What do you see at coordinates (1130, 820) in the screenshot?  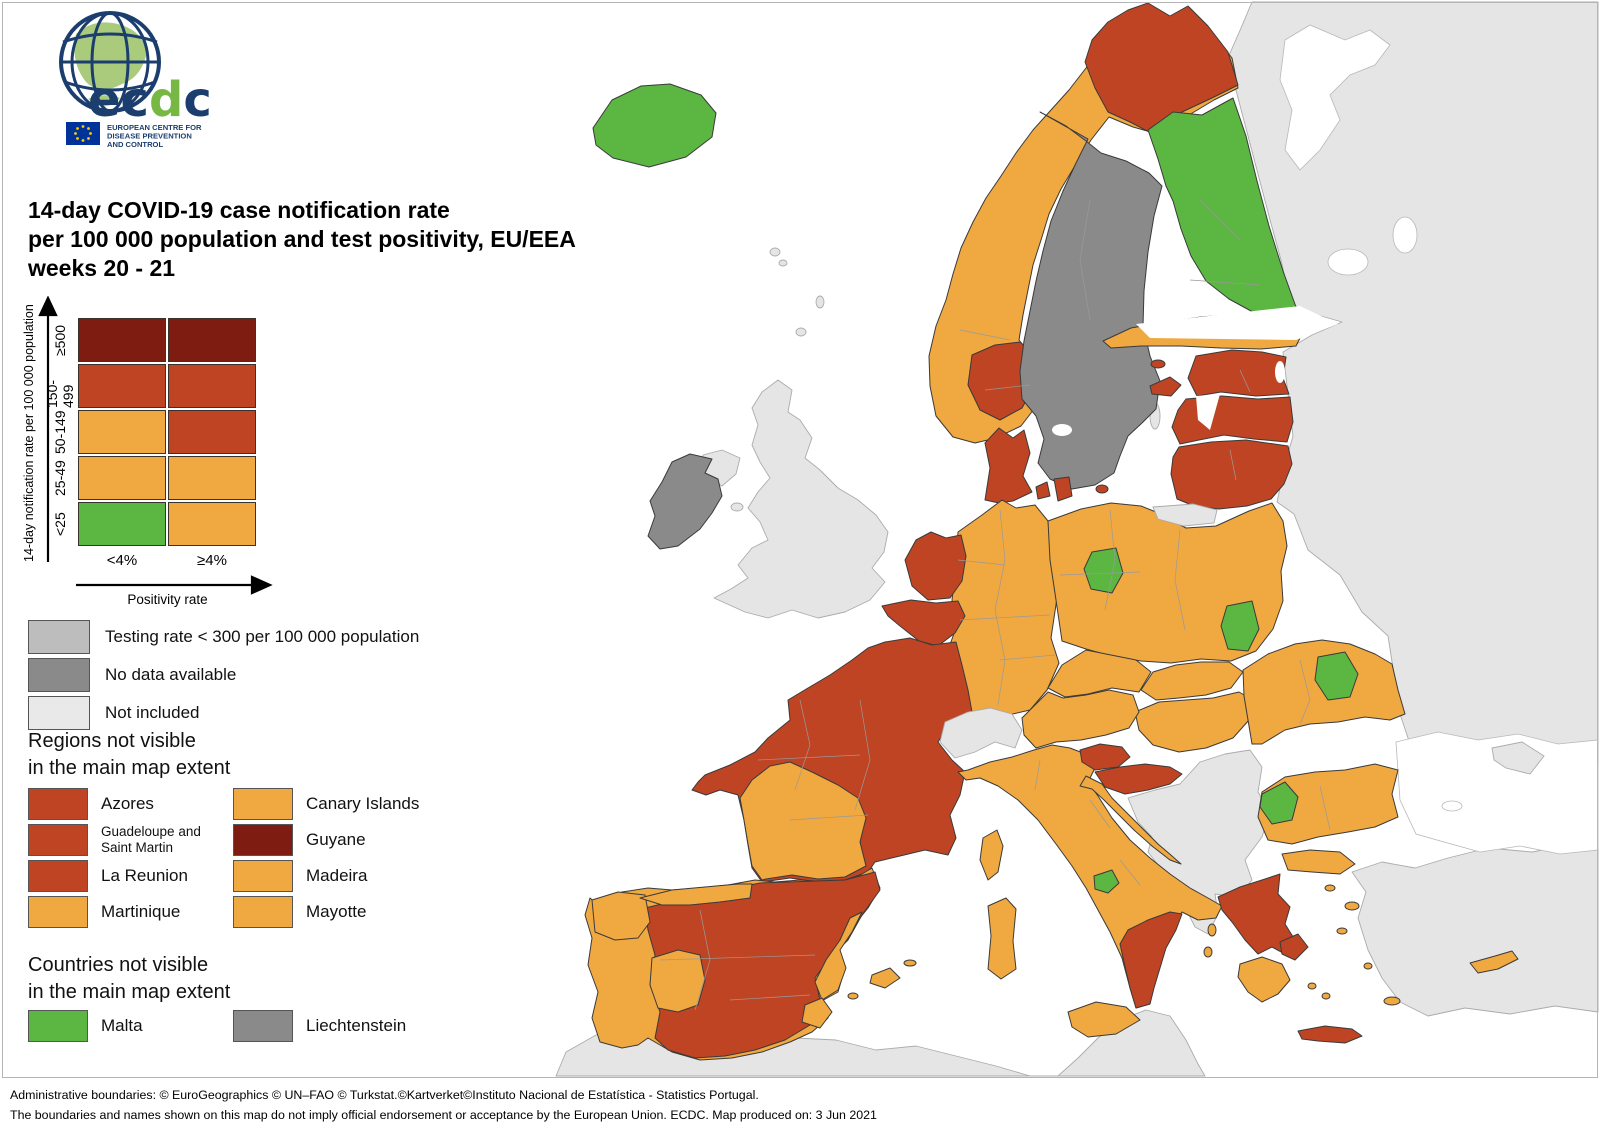 I see `map-croatia-coast` at bounding box center [1130, 820].